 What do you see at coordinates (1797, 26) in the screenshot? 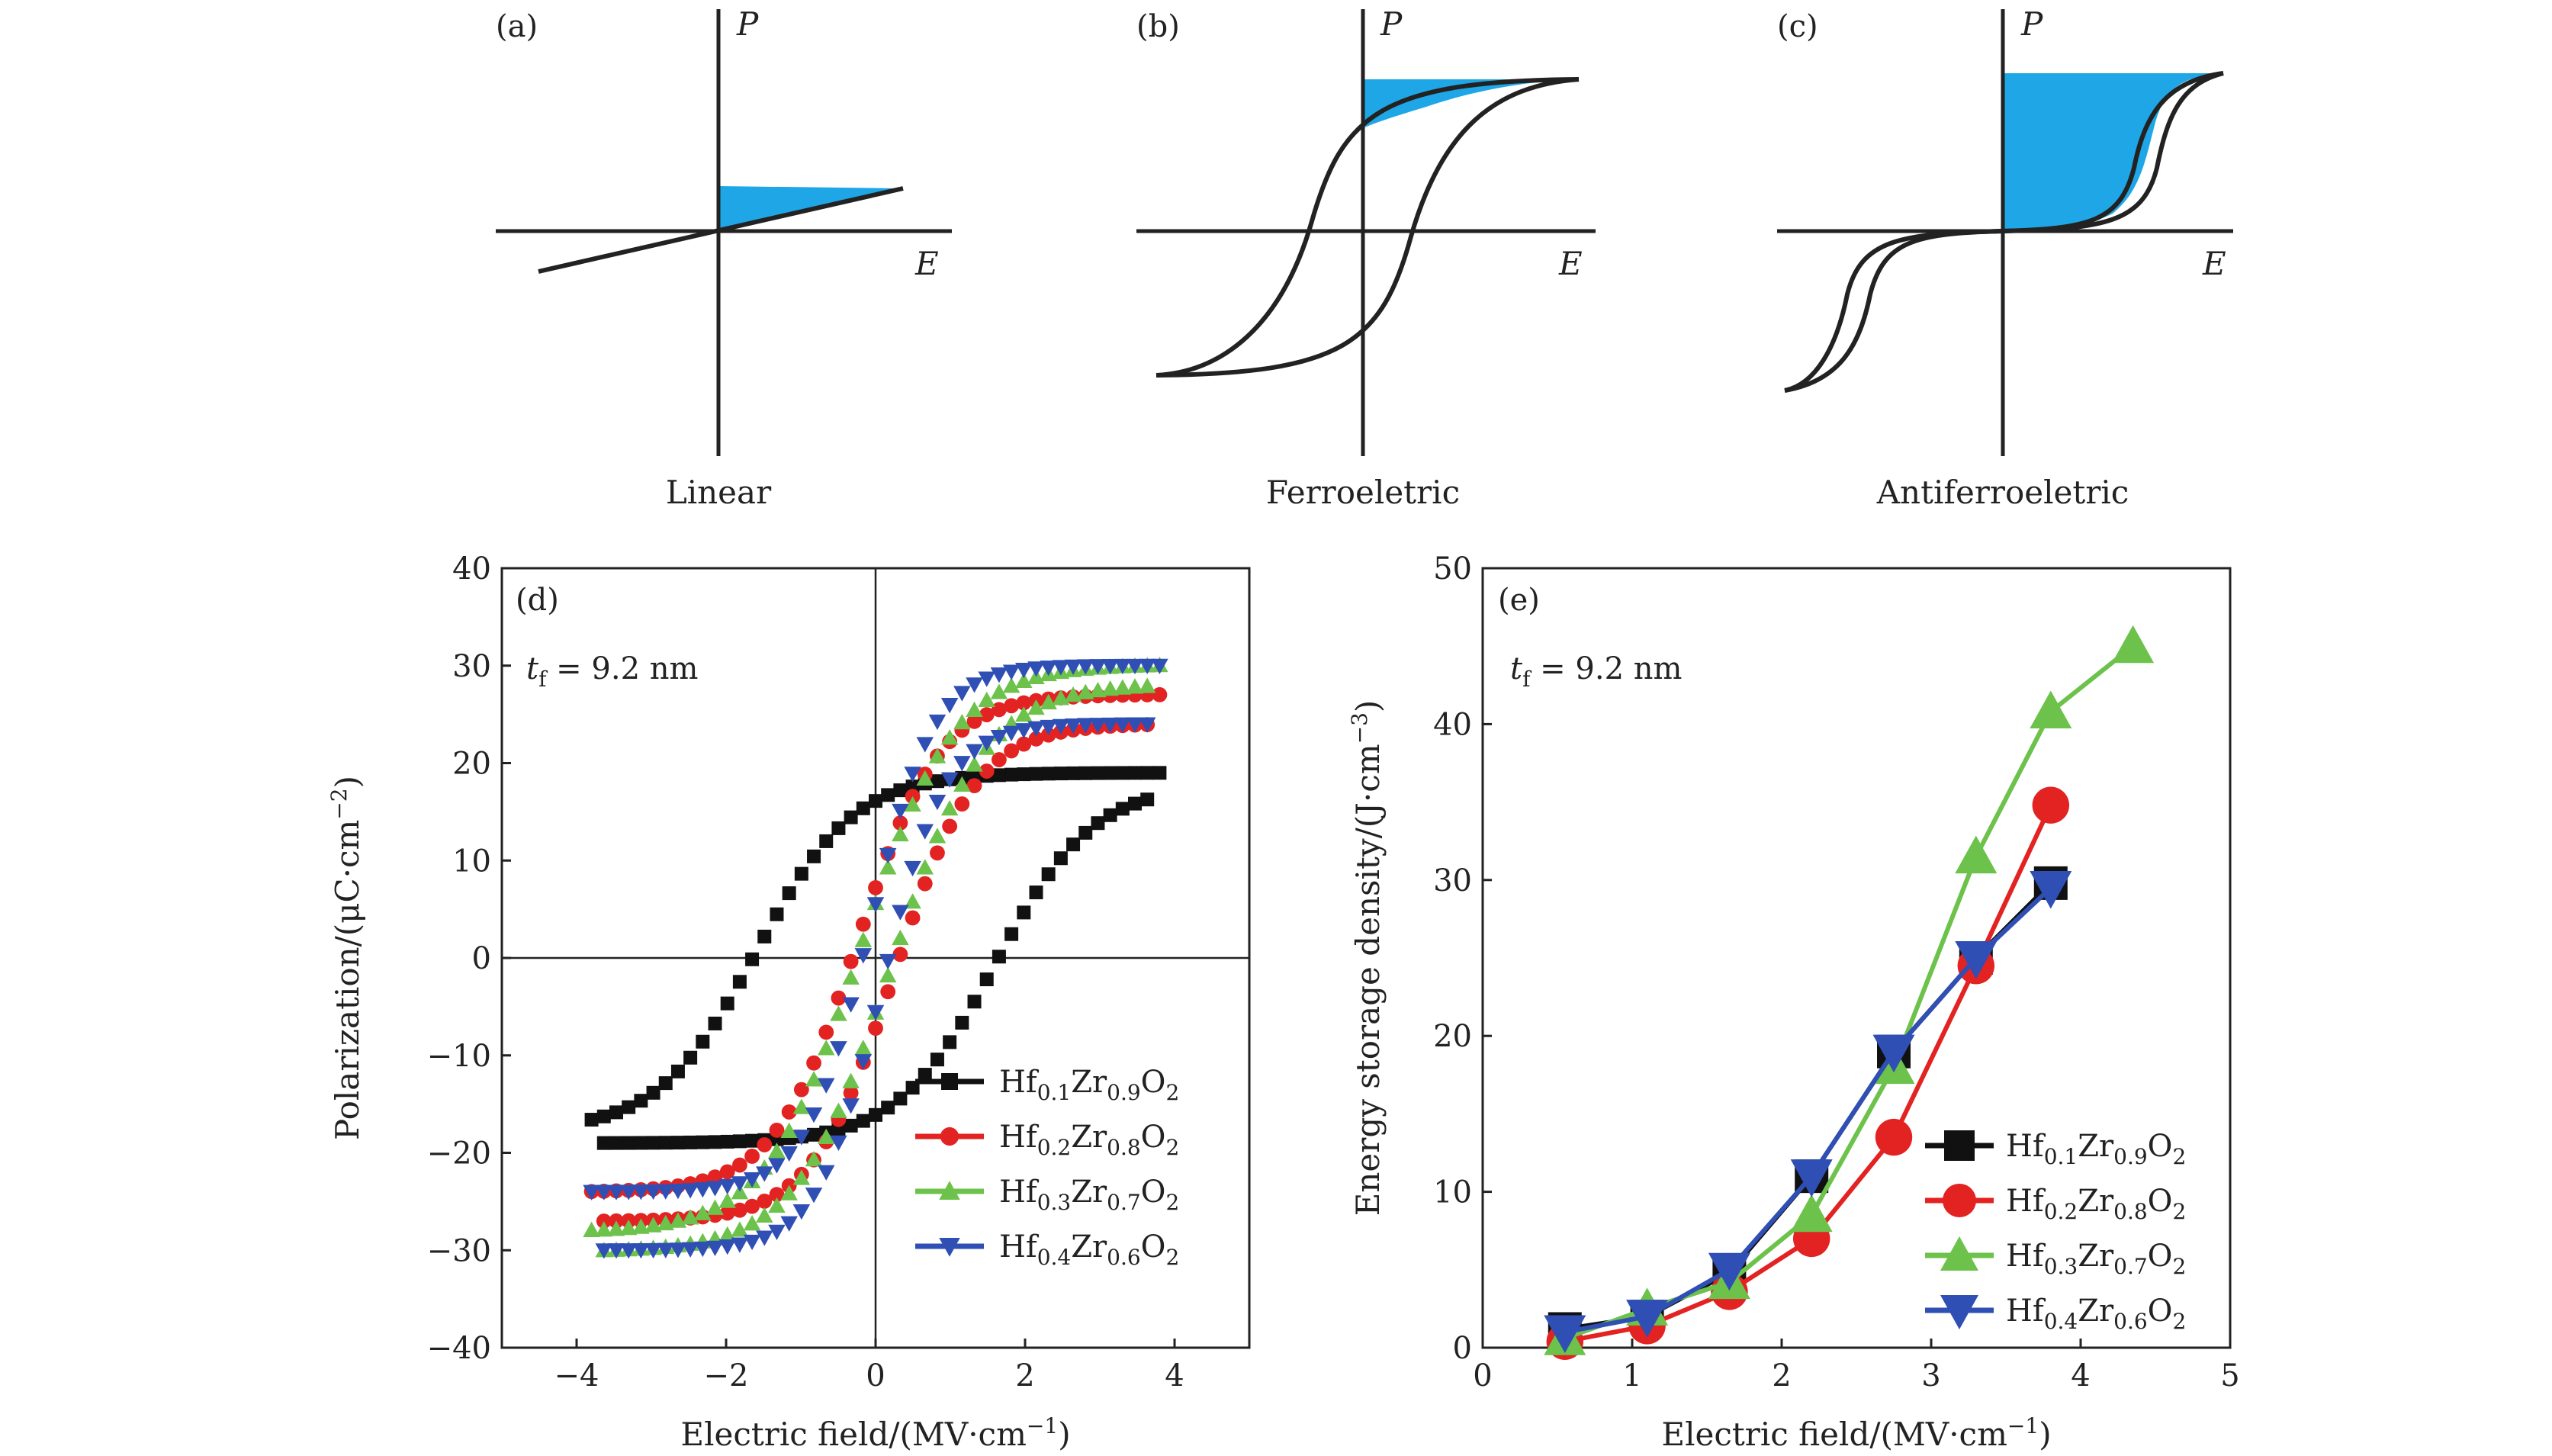
I see `schematic-c-tag: (c)` at bounding box center [1797, 26].